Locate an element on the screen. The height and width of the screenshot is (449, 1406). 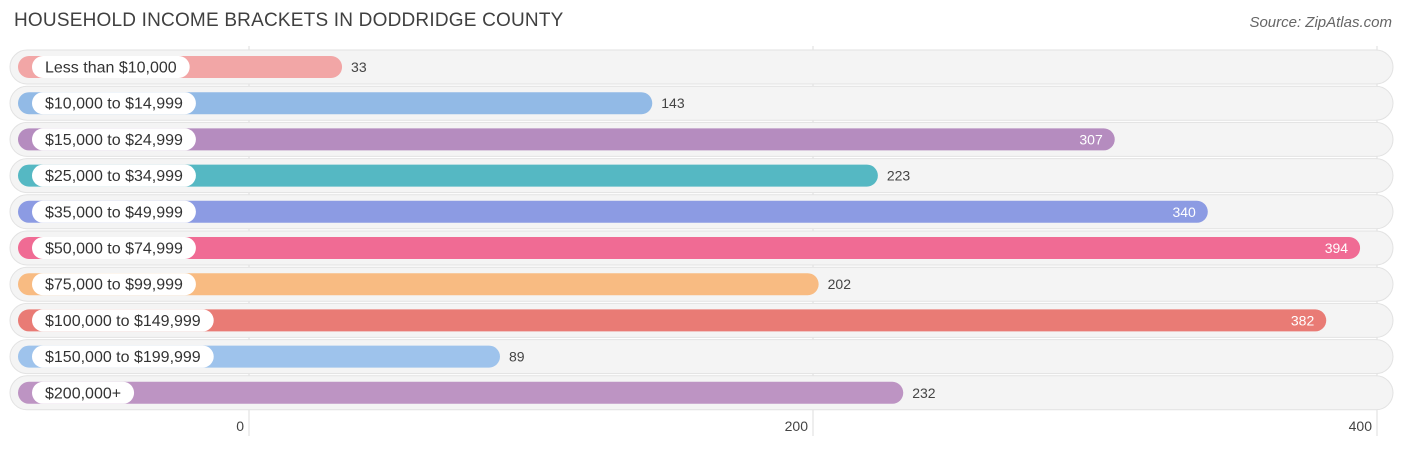
category-label: $35,000 to $49,999 is located at coordinates (114, 212).